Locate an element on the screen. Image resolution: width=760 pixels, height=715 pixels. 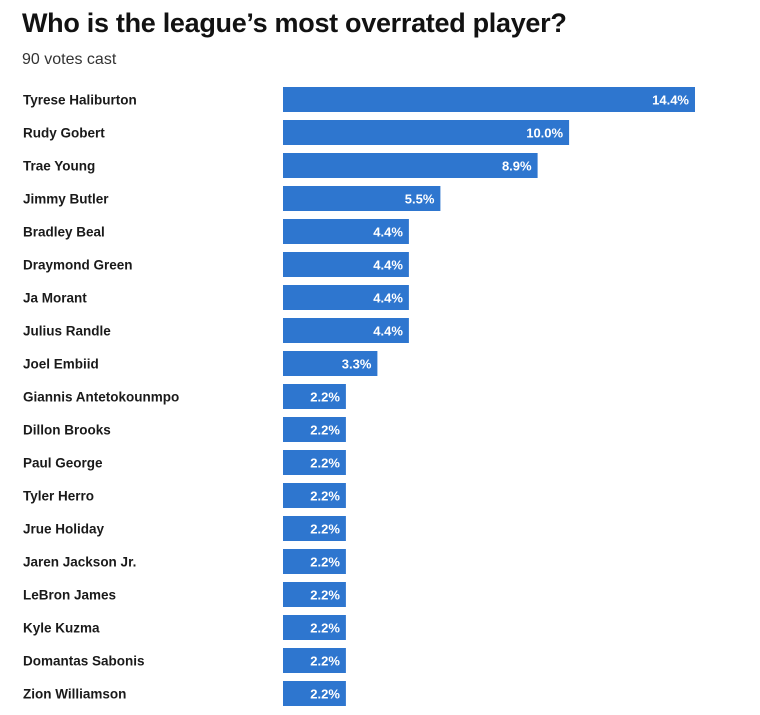
category-label: Ja Morant is located at coordinates (55, 298).